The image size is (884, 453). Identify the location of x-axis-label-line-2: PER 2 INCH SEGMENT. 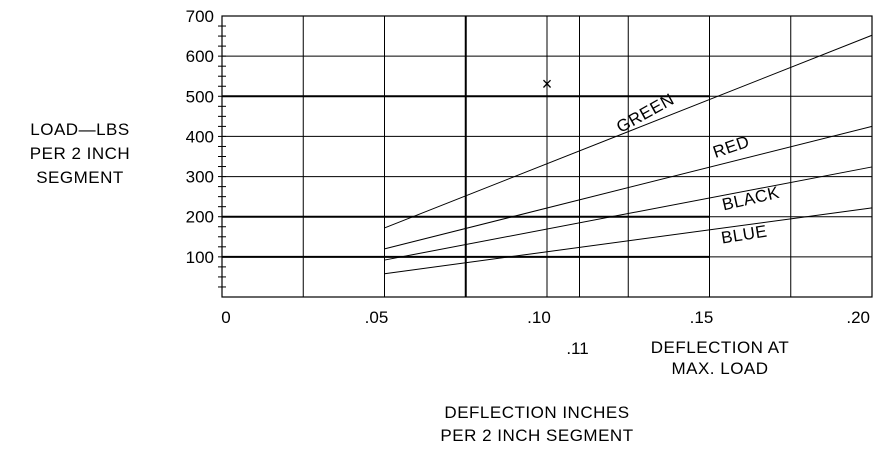
(536, 435).